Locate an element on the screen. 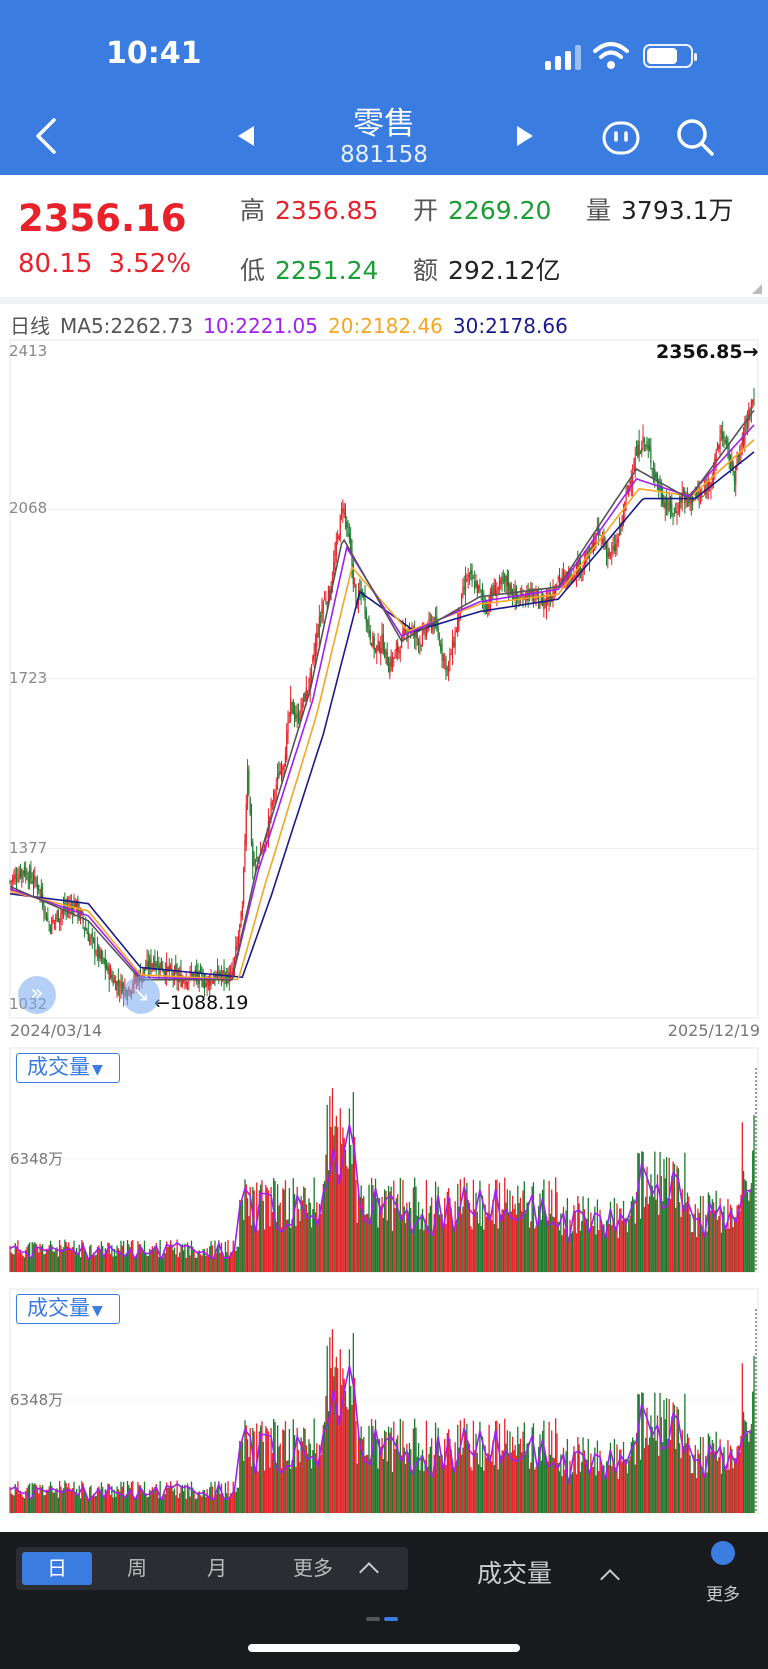  ma20-value: 20:2182.46 is located at coordinates (385, 326).